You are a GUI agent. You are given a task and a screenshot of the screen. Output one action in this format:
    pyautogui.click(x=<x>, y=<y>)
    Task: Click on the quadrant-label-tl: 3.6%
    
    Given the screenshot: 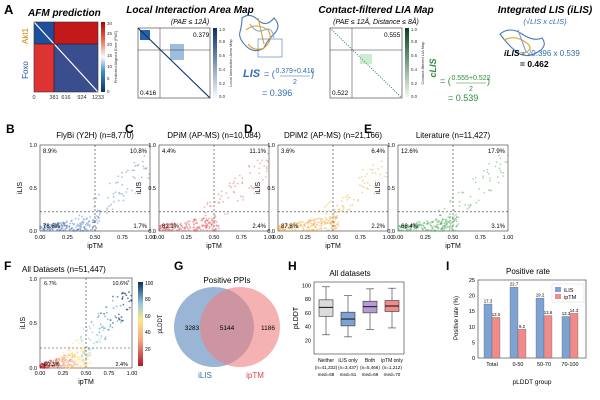 What is the action you would take?
    pyautogui.click(x=288, y=152)
    